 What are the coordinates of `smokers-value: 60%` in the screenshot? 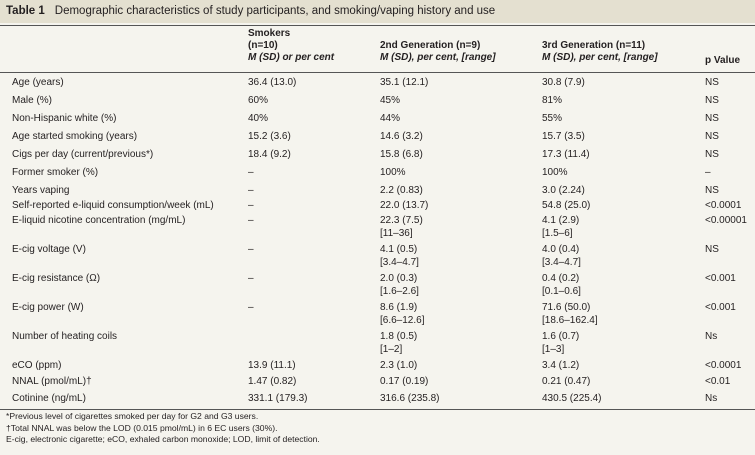 It's located at (258, 100).